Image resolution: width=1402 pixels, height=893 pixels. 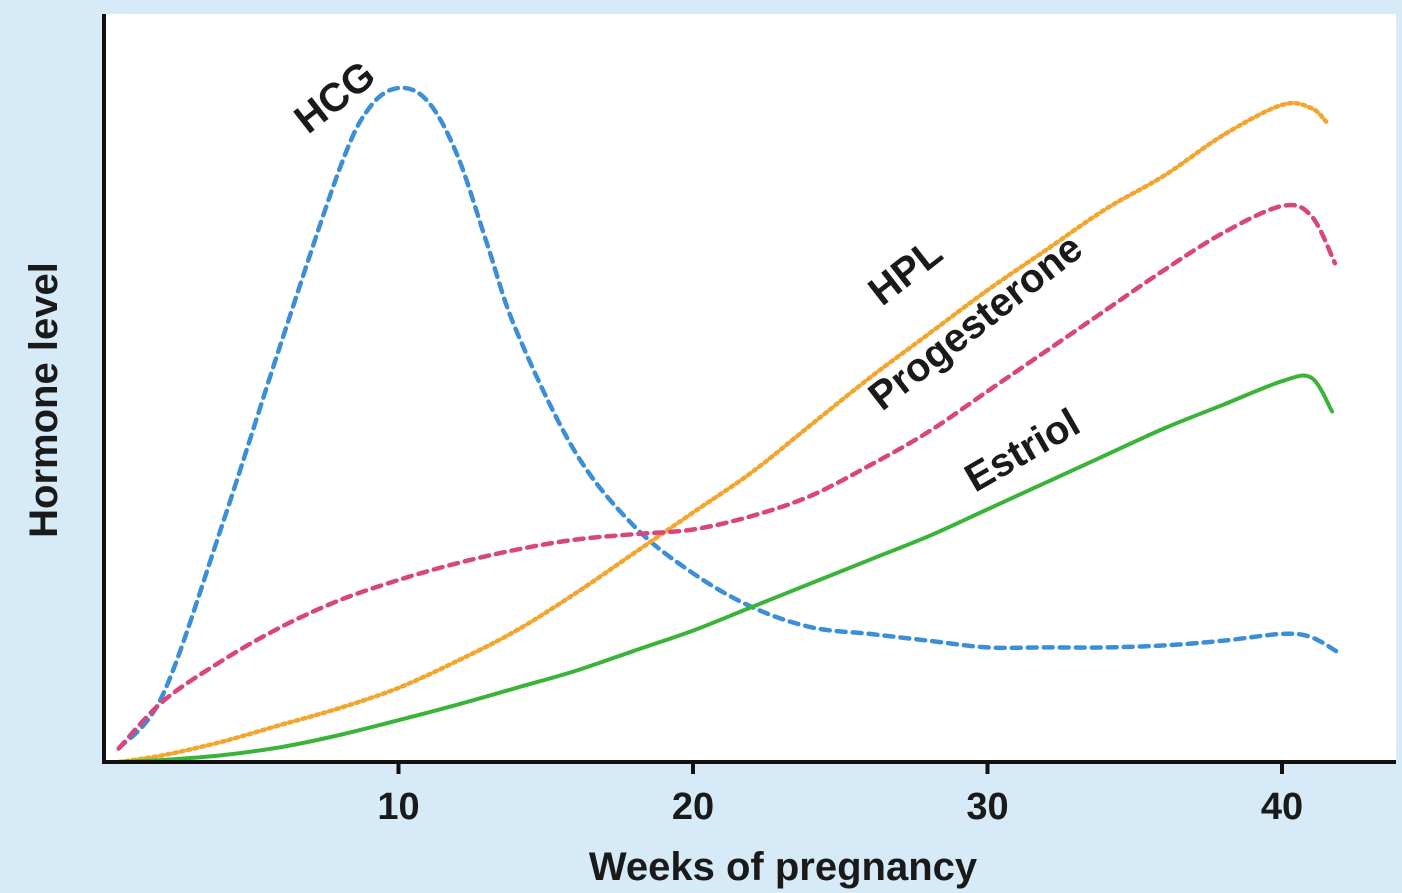 I want to click on x-axis-title: Weeks of pregnancy, so click(x=783, y=867).